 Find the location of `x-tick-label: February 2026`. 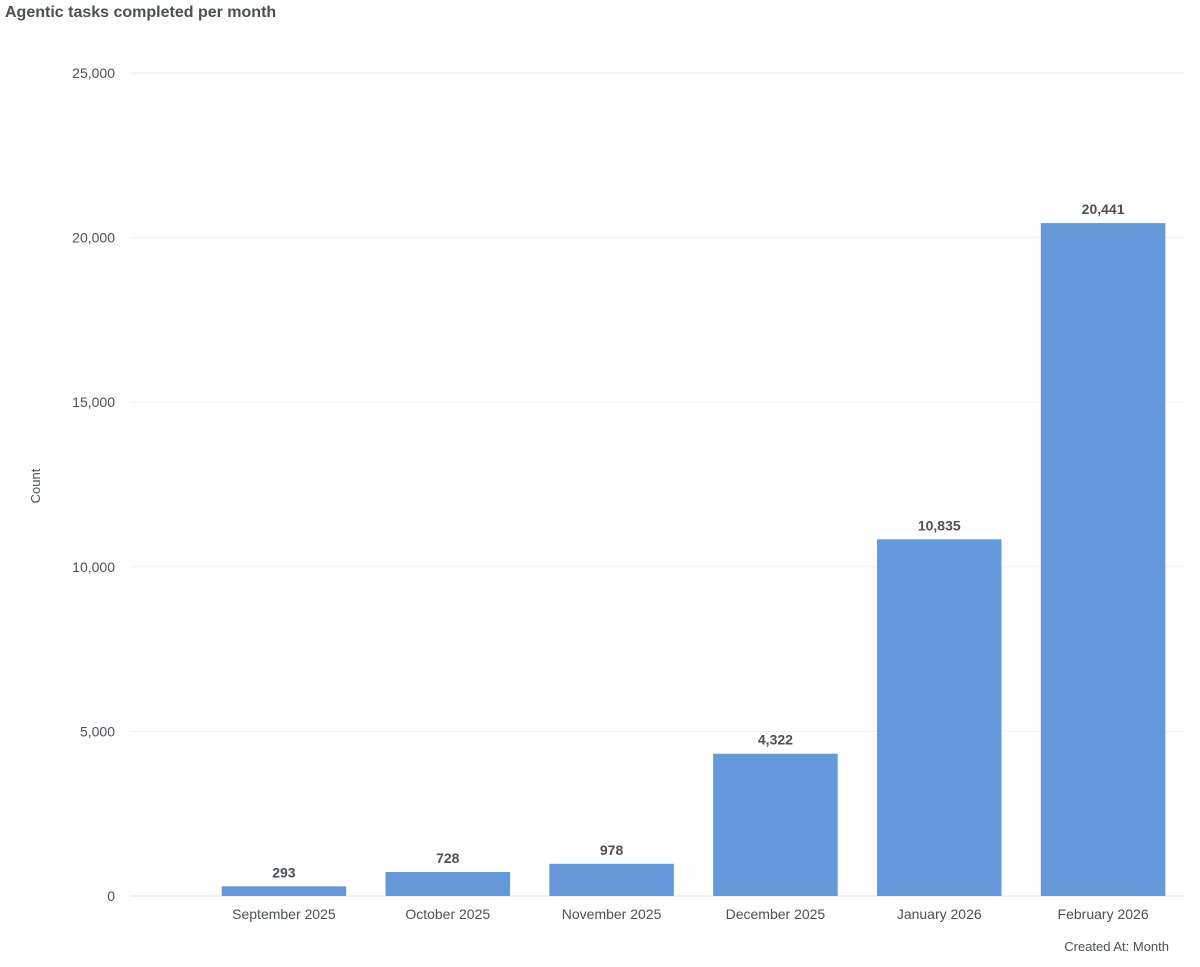

x-tick-label: February 2026 is located at coordinates (1103, 914).